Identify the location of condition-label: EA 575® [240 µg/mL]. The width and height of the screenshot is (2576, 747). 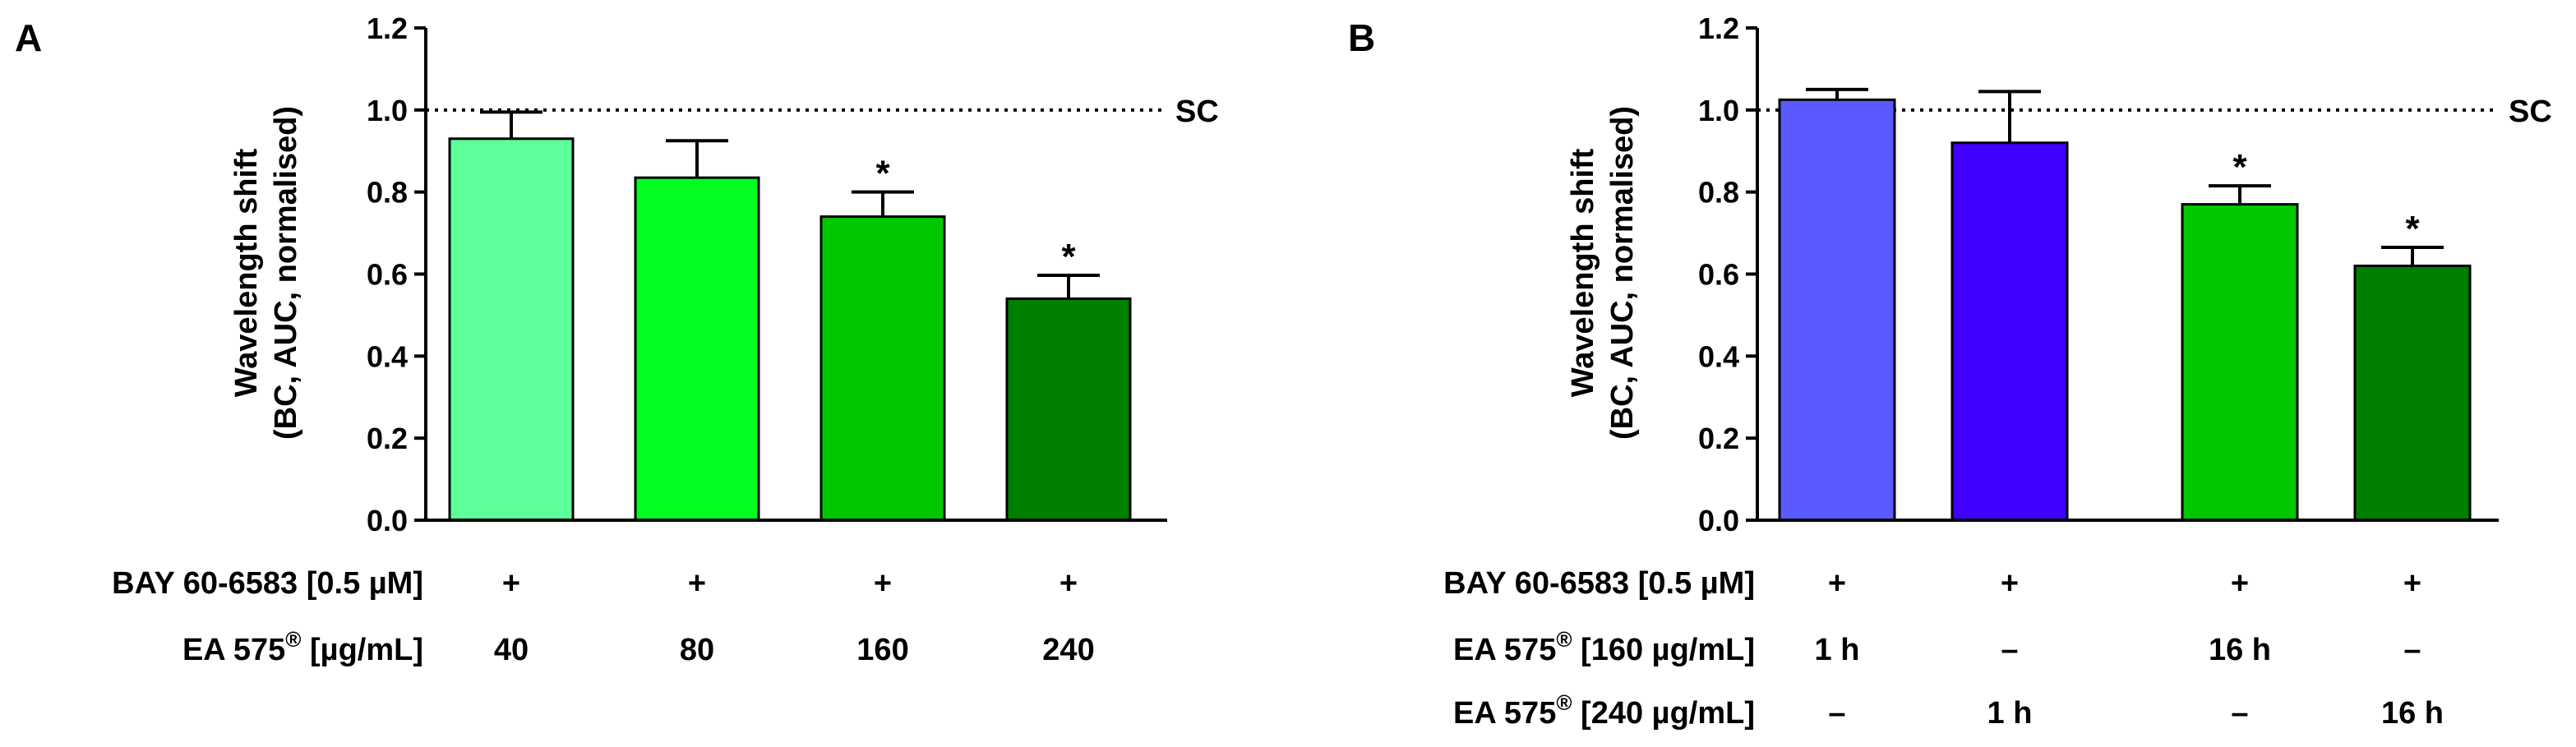
(1604, 710).